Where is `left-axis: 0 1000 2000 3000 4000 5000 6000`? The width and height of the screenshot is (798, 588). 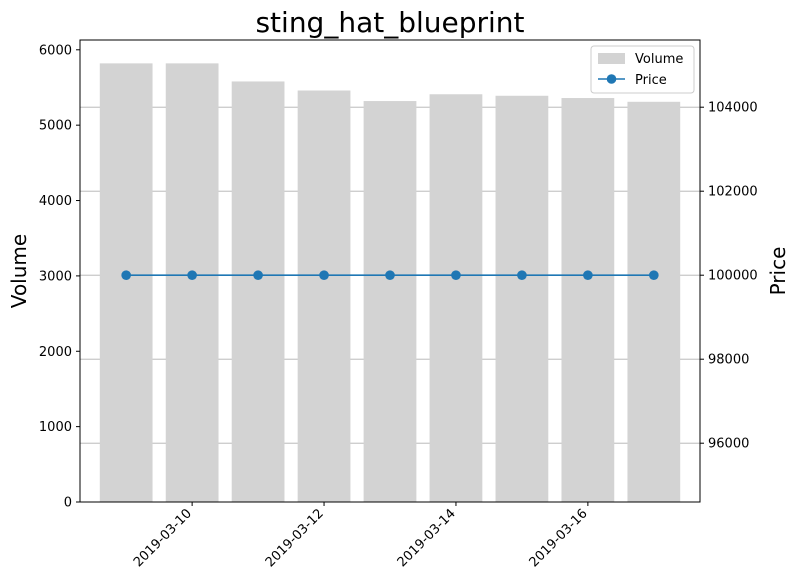 left-axis: 0 1000 2000 3000 4000 5000 6000 is located at coordinates (59, 277).